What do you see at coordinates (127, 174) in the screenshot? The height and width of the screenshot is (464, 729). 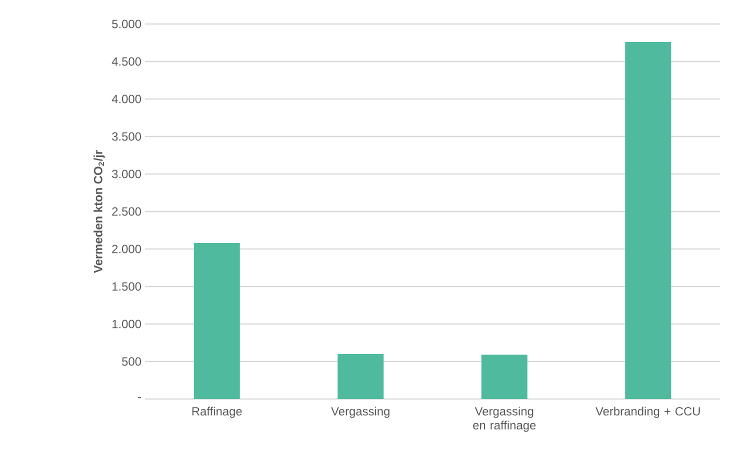 I see `y-tick-label: 3.000` at bounding box center [127, 174].